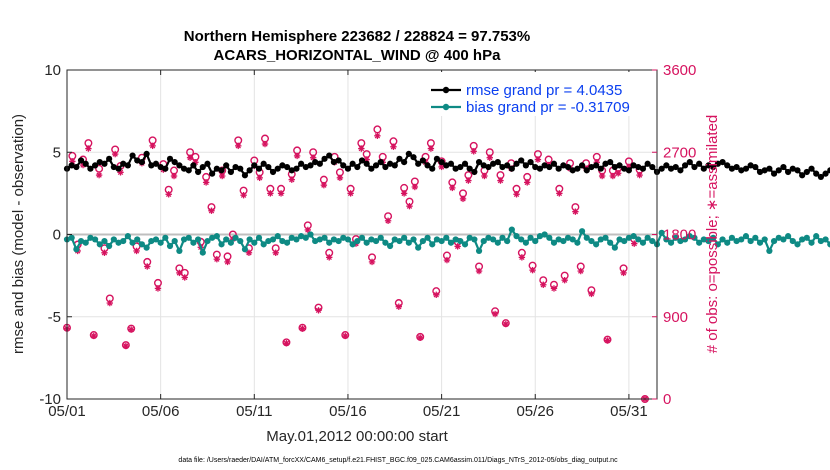 The width and height of the screenshot is (830, 470). I want to click on y-left-axis-ticks: 10 5 0 -5 -10, so click(55, 235).